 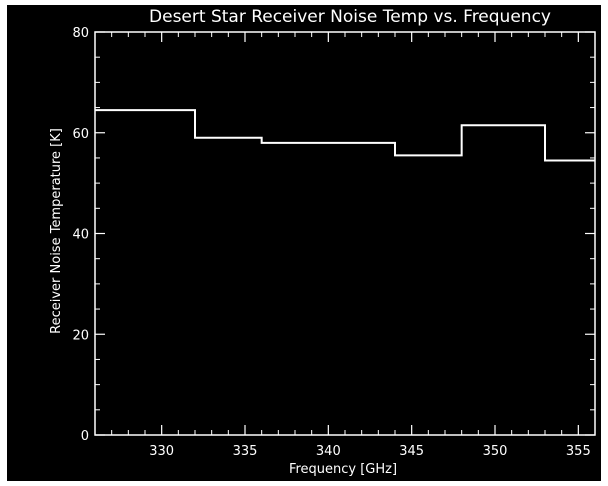 What do you see at coordinates (80, 235) in the screenshot?
I see `y-tick-label: 40` at bounding box center [80, 235].